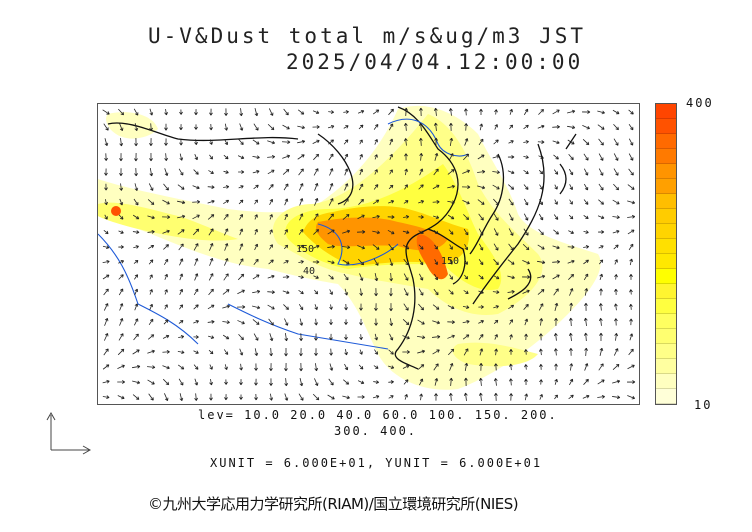 The width and height of the screenshot is (752, 532). I want to click on contour-levels-cont: 300. 400., so click(376, 431).